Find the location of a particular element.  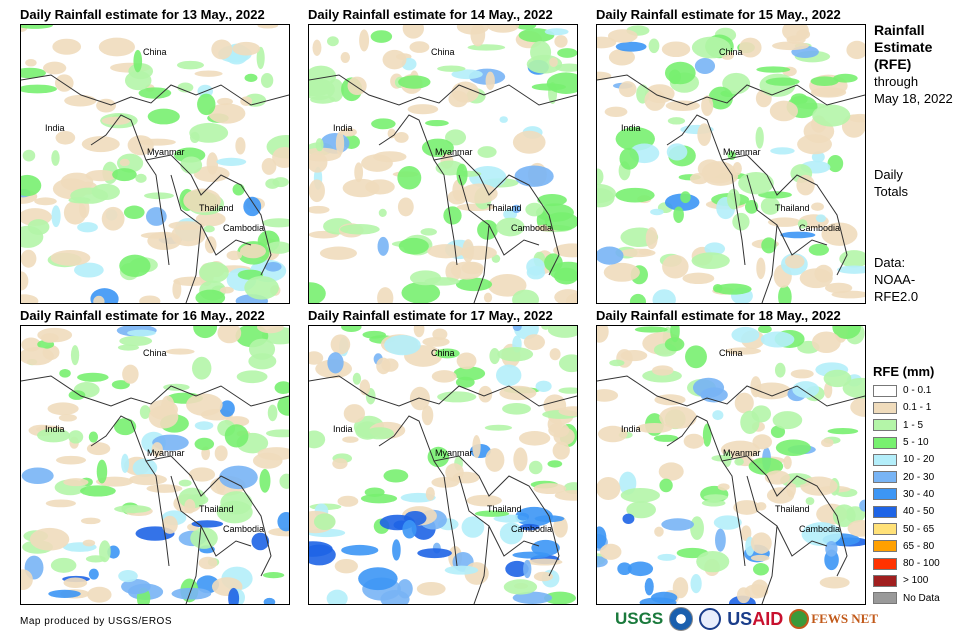

legend-label: 1 - 5 is located at coordinates (913, 425).